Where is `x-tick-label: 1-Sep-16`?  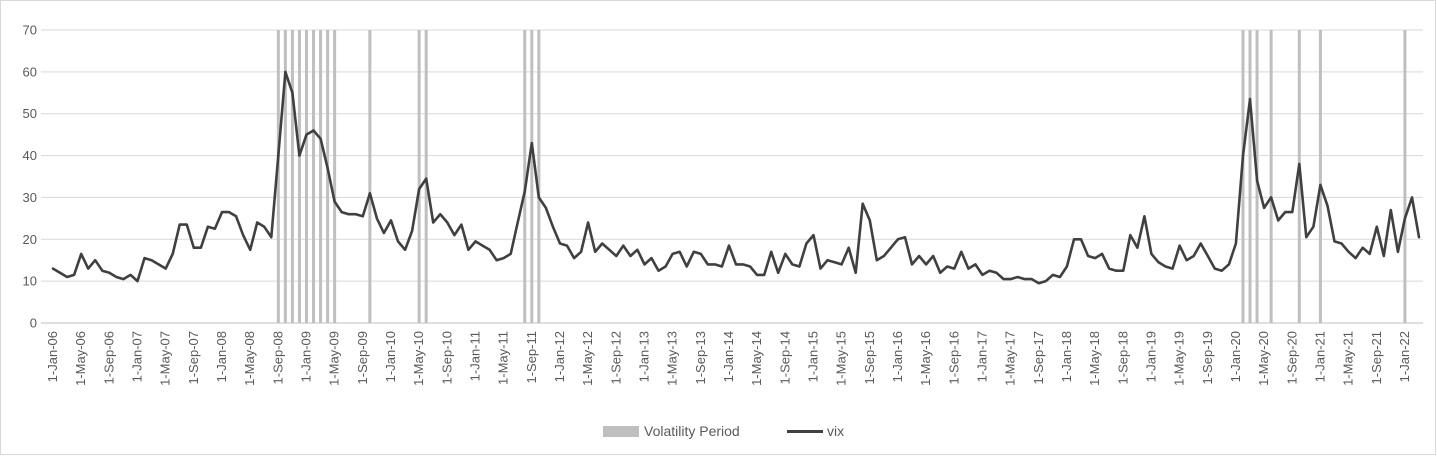 x-tick-label: 1-Sep-16 is located at coordinates (953, 357).